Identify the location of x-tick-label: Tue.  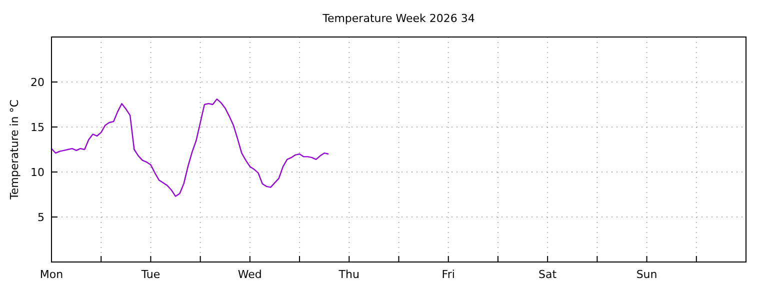
(150, 274).